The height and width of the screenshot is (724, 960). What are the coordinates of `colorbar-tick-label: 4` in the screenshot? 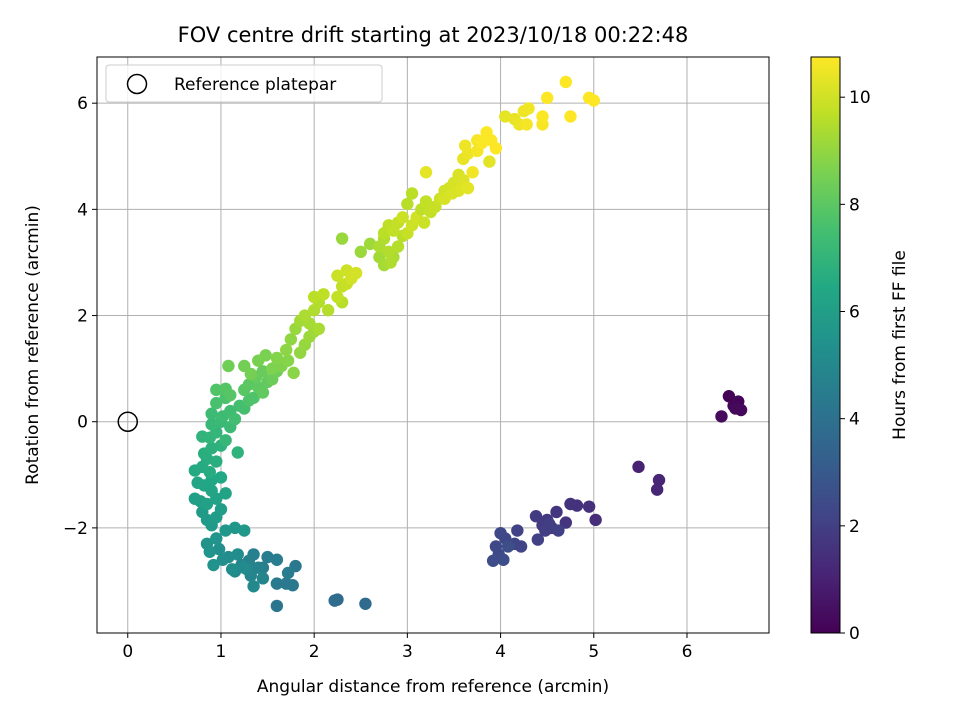 It's located at (854, 420).